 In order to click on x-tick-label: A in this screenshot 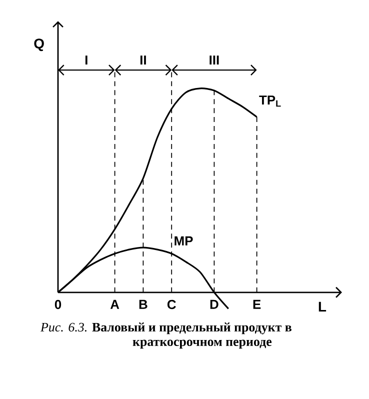, I will do `click(115, 304)`.